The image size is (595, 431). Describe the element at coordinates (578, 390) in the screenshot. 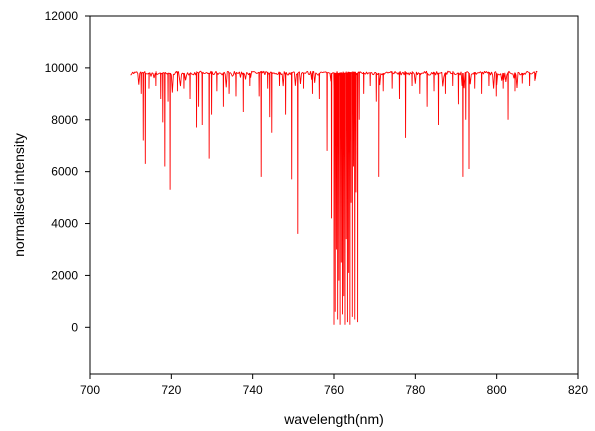

I see `x-tick-label: 820` at that location.